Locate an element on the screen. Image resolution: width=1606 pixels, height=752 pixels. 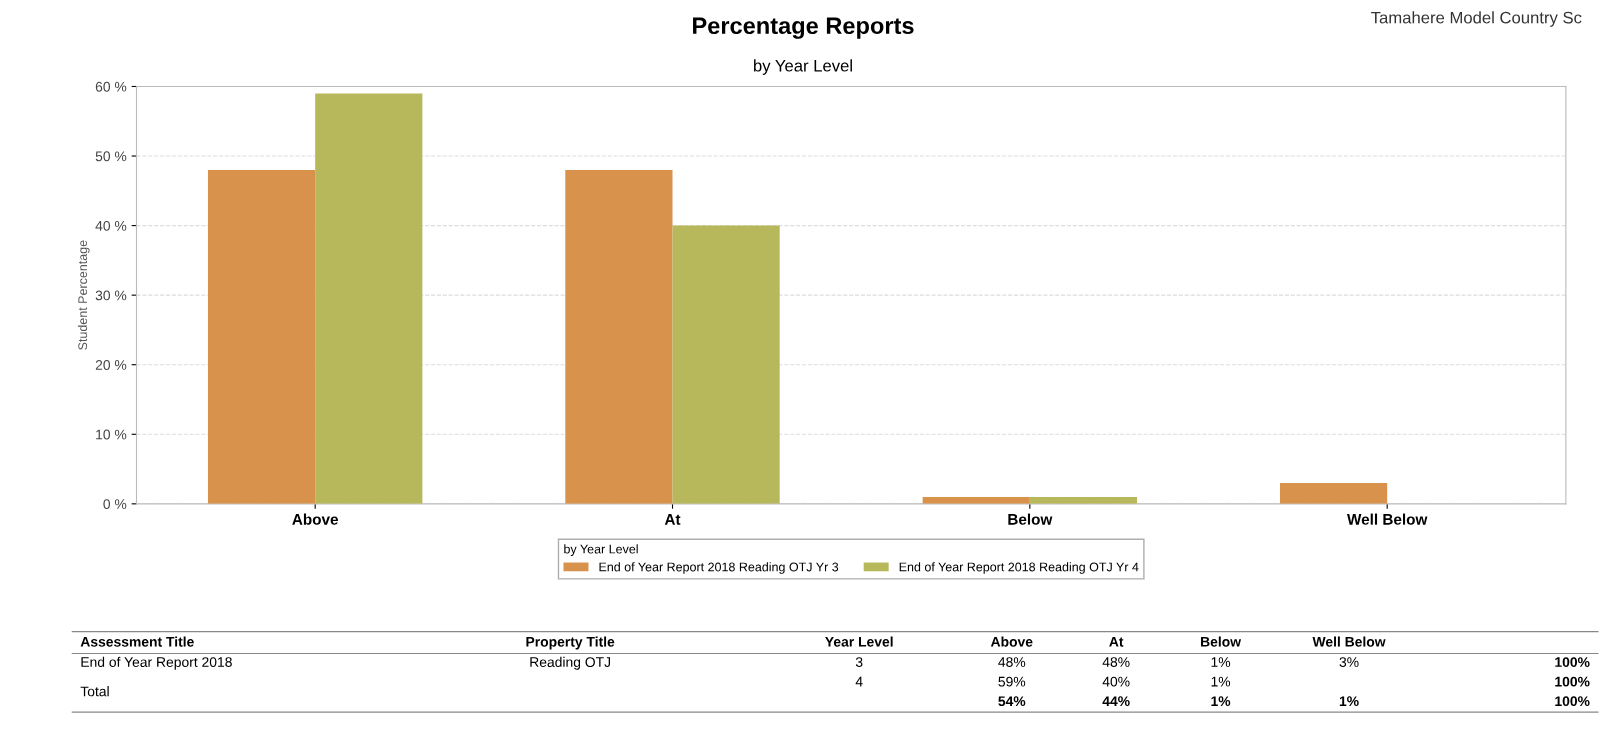
category-label: Well Below is located at coordinates (1349, 641).